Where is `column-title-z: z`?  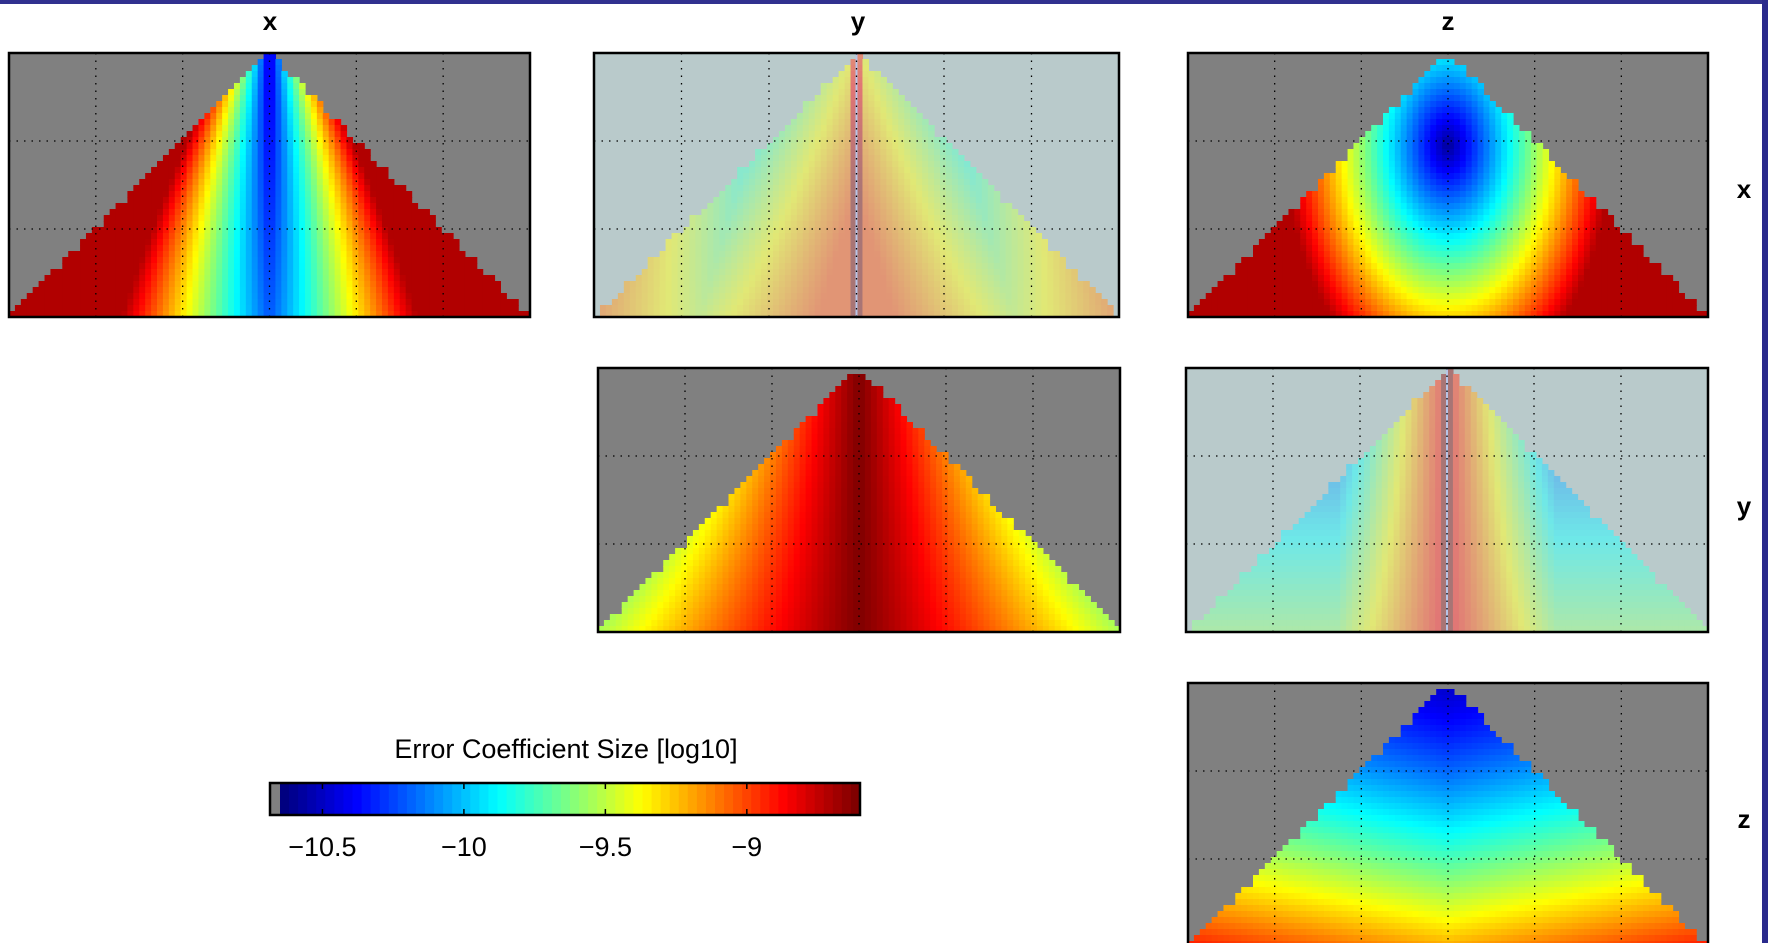 column-title-z: z is located at coordinates (1448, 21).